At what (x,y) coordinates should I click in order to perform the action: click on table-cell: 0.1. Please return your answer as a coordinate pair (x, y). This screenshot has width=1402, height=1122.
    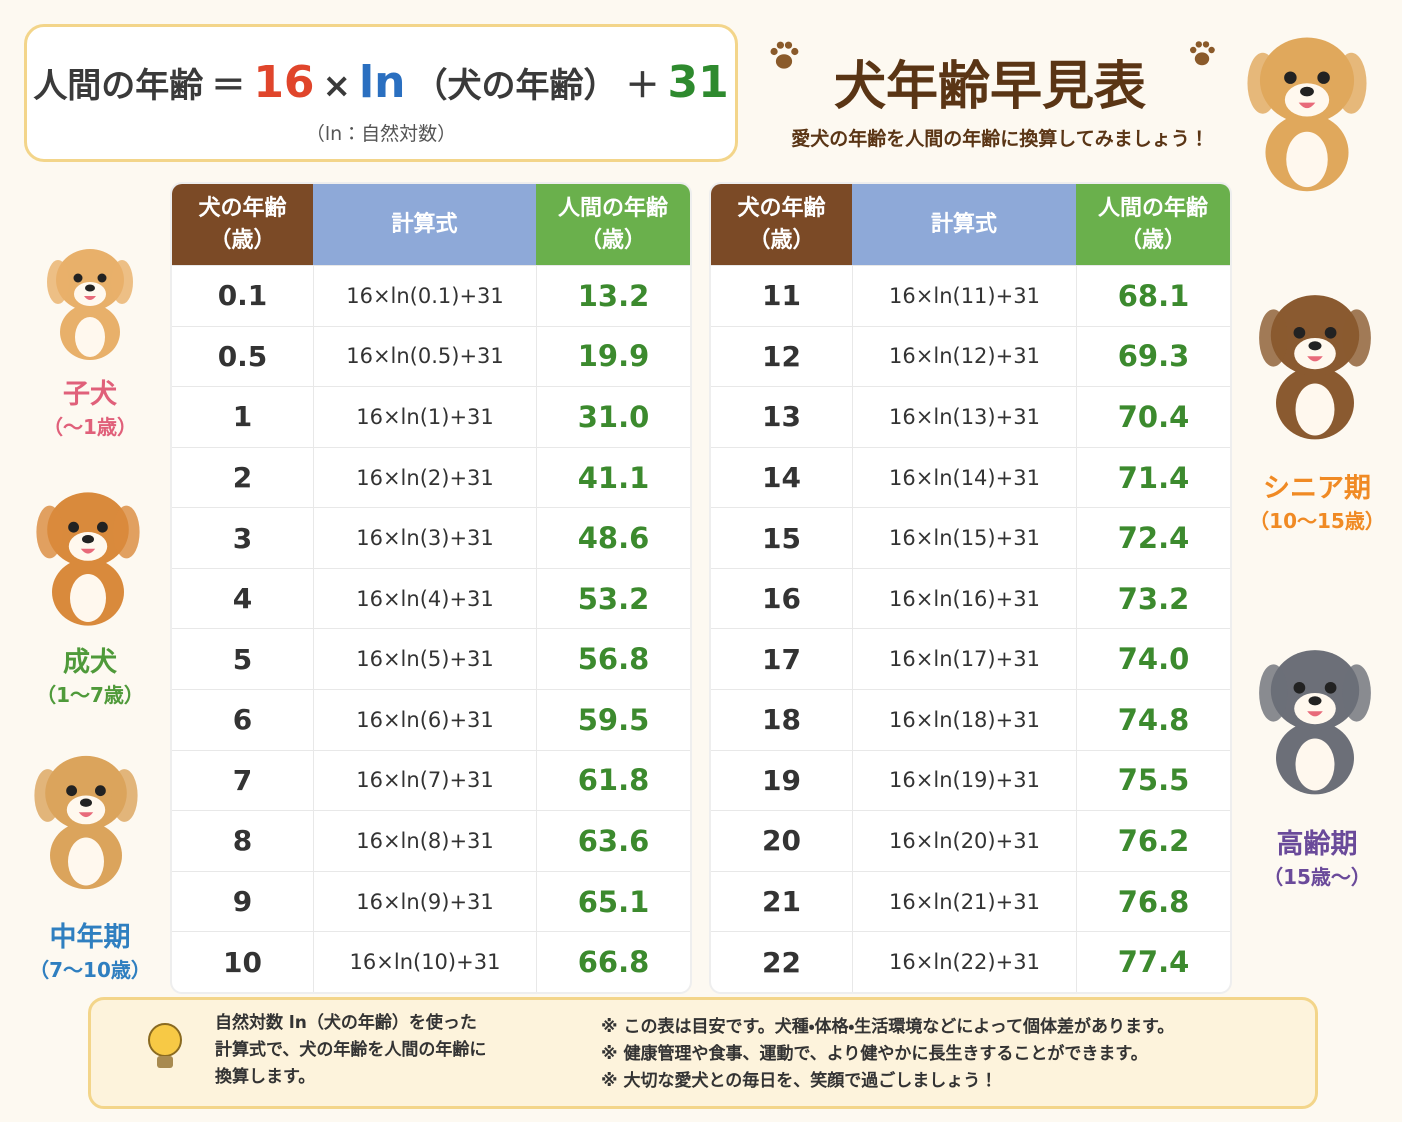
    Looking at the image, I should click on (242, 296).